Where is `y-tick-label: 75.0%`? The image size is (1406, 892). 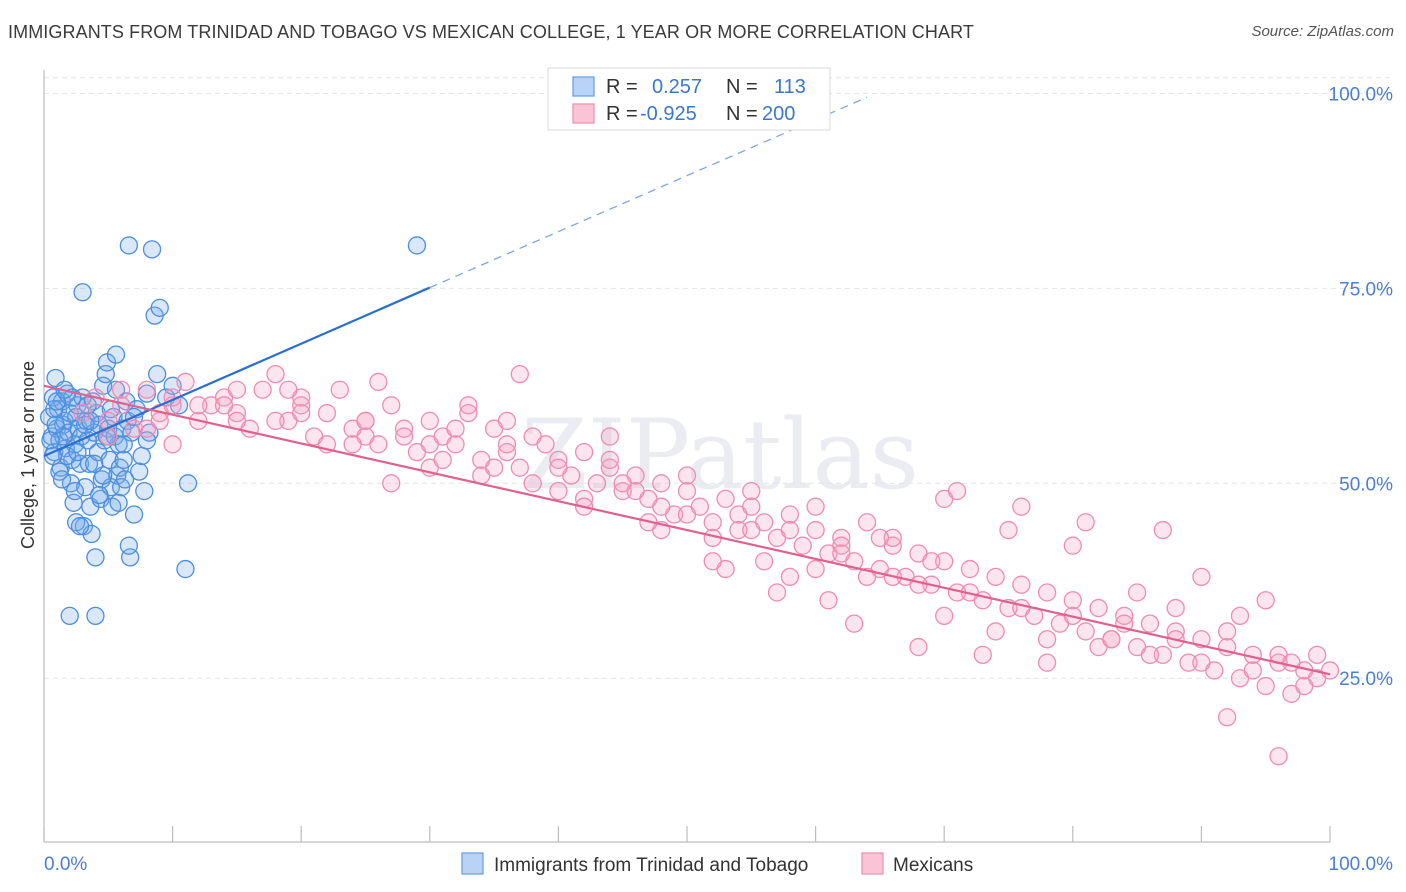 y-tick-label: 75.0% is located at coordinates (1366, 289).